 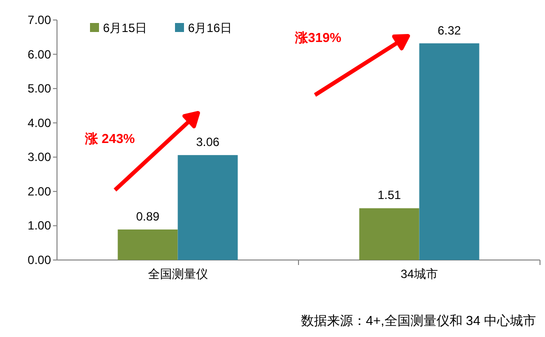 What do you see at coordinates (148, 216) in the screenshot?
I see `data-label: 0.89` at bounding box center [148, 216].